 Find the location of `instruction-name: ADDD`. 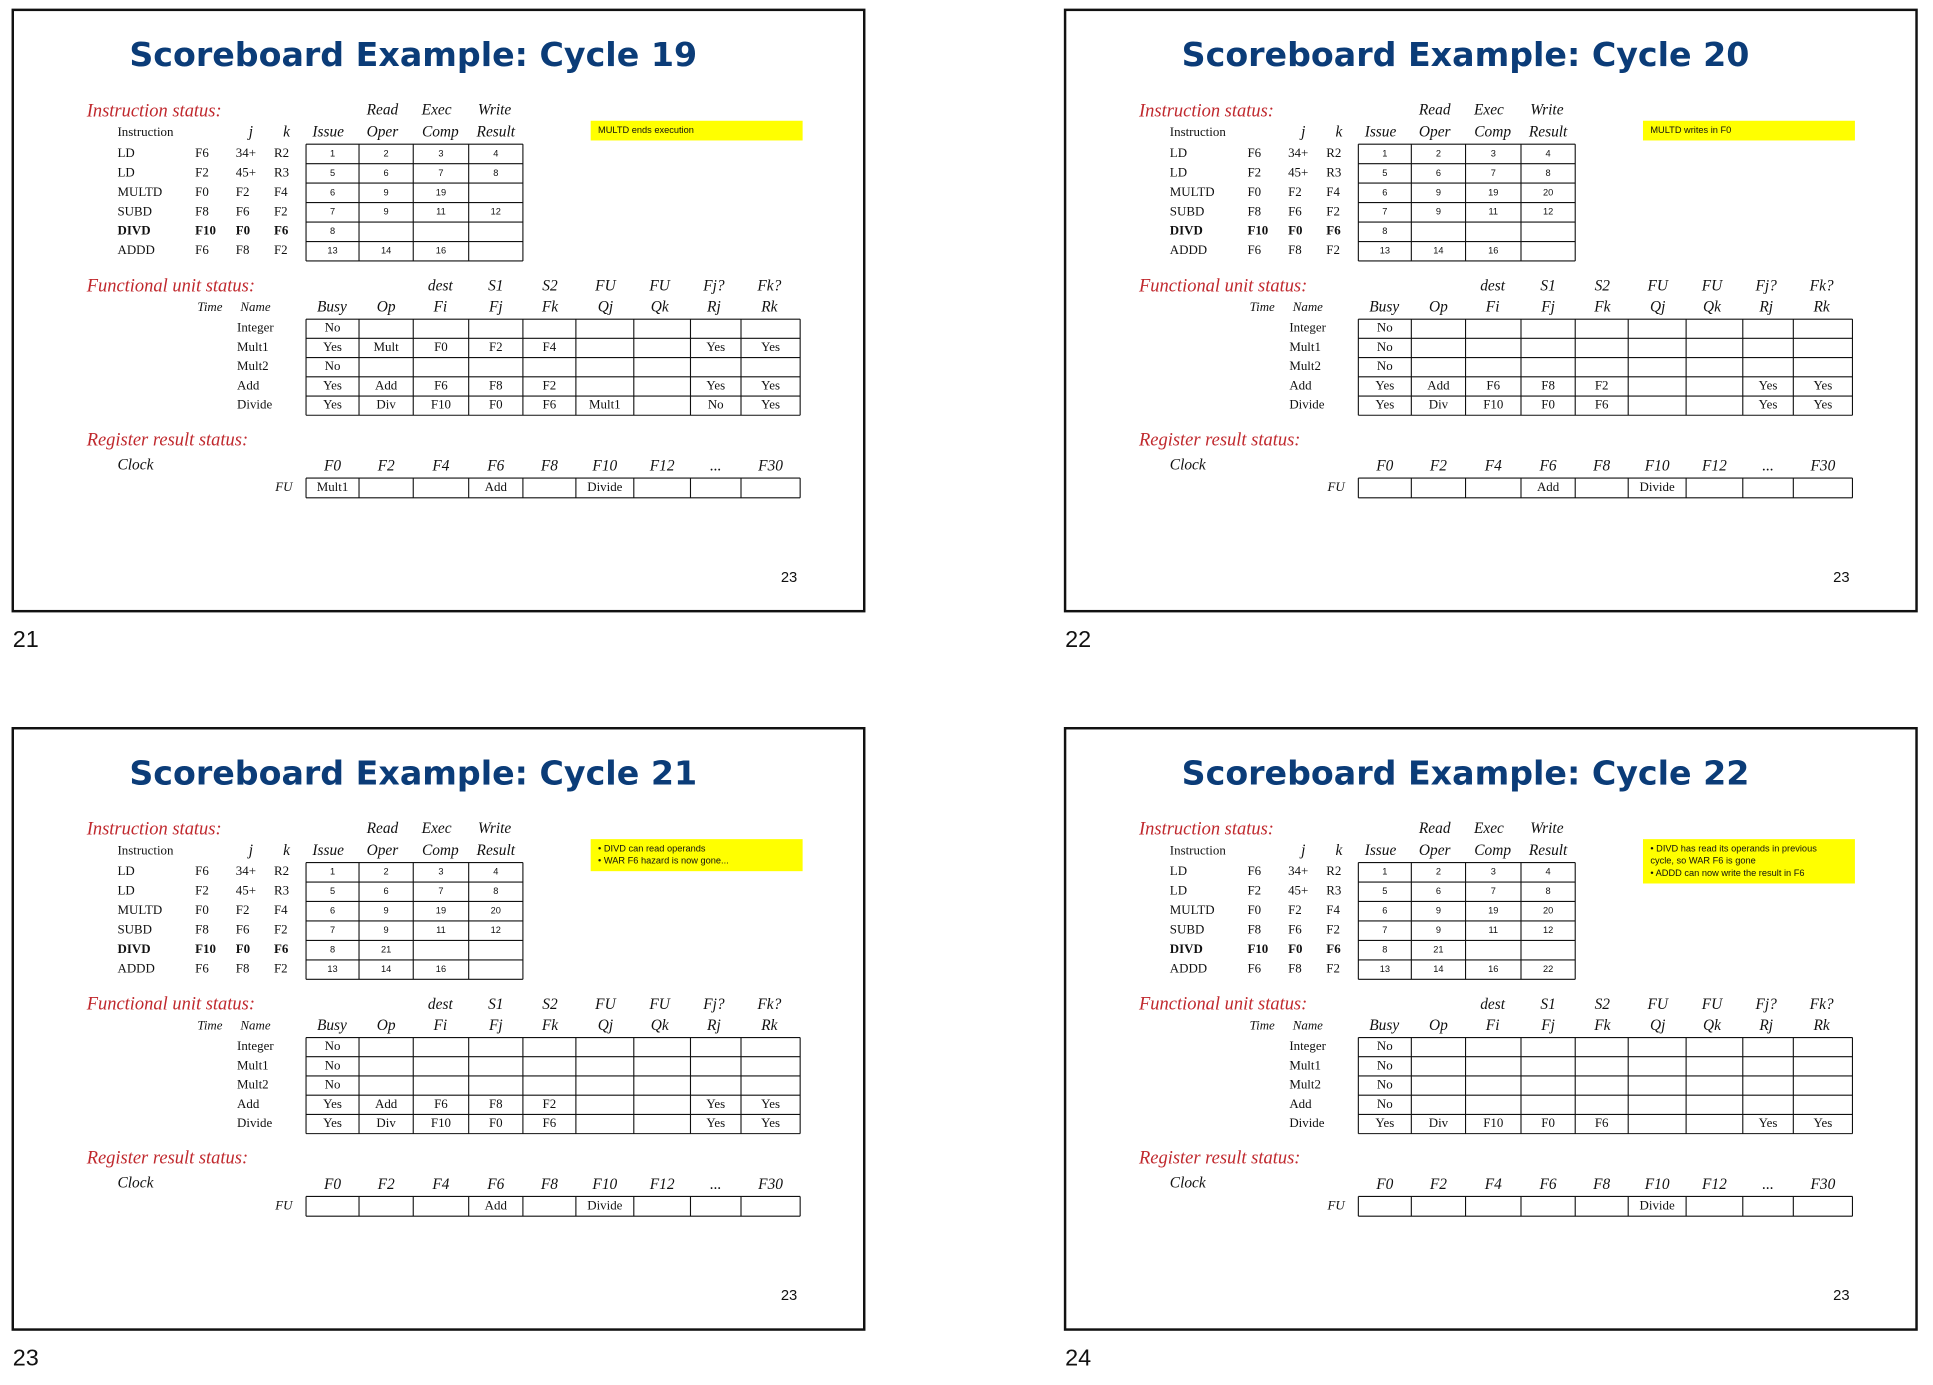

instruction-name: ADDD is located at coordinates (136, 249).